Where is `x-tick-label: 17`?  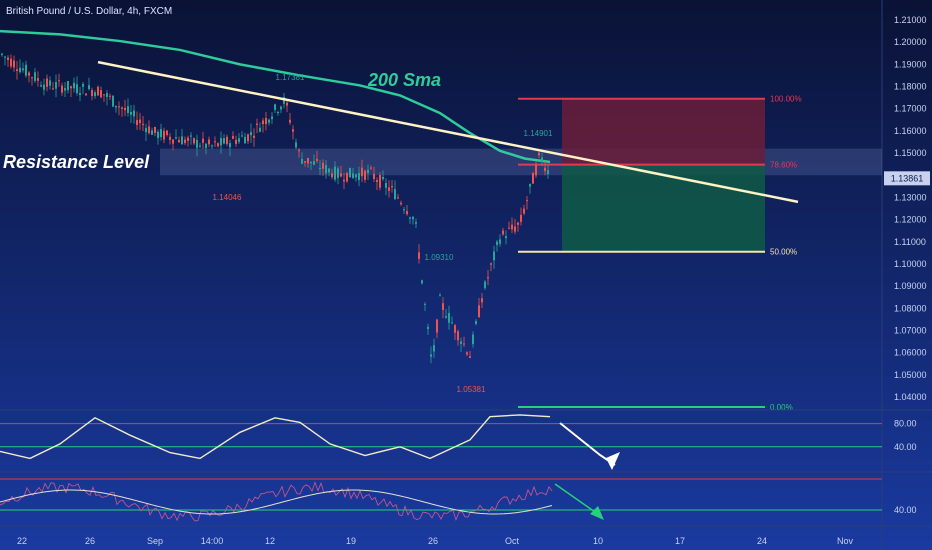 x-tick-label: 17 is located at coordinates (680, 541).